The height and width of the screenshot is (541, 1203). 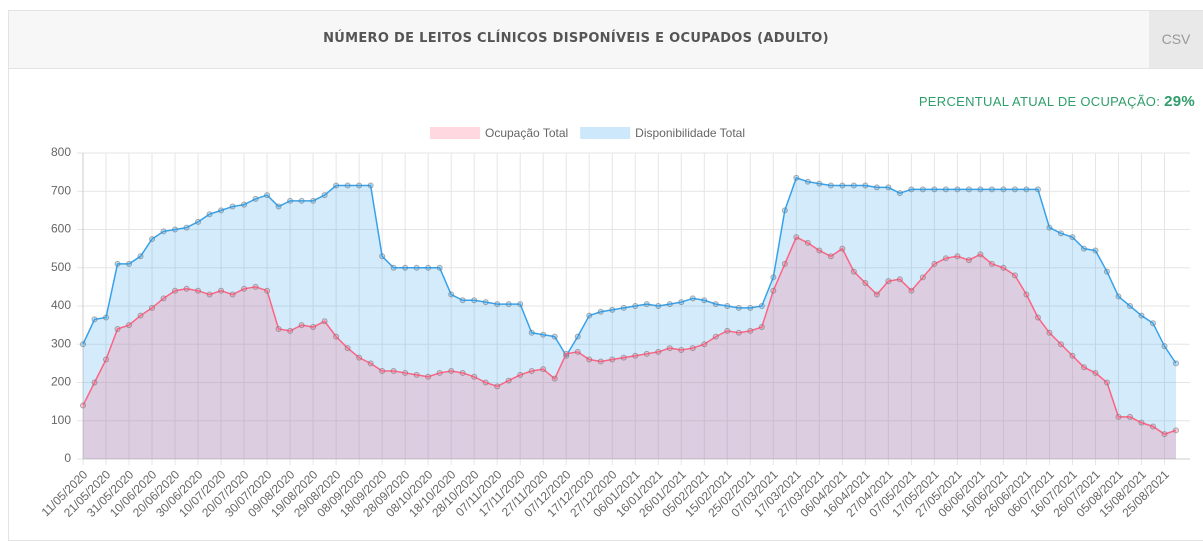 What do you see at coordinates (455, 133) in the screenshot?
I see `legend-swatch` at bounding box center [455, 133].